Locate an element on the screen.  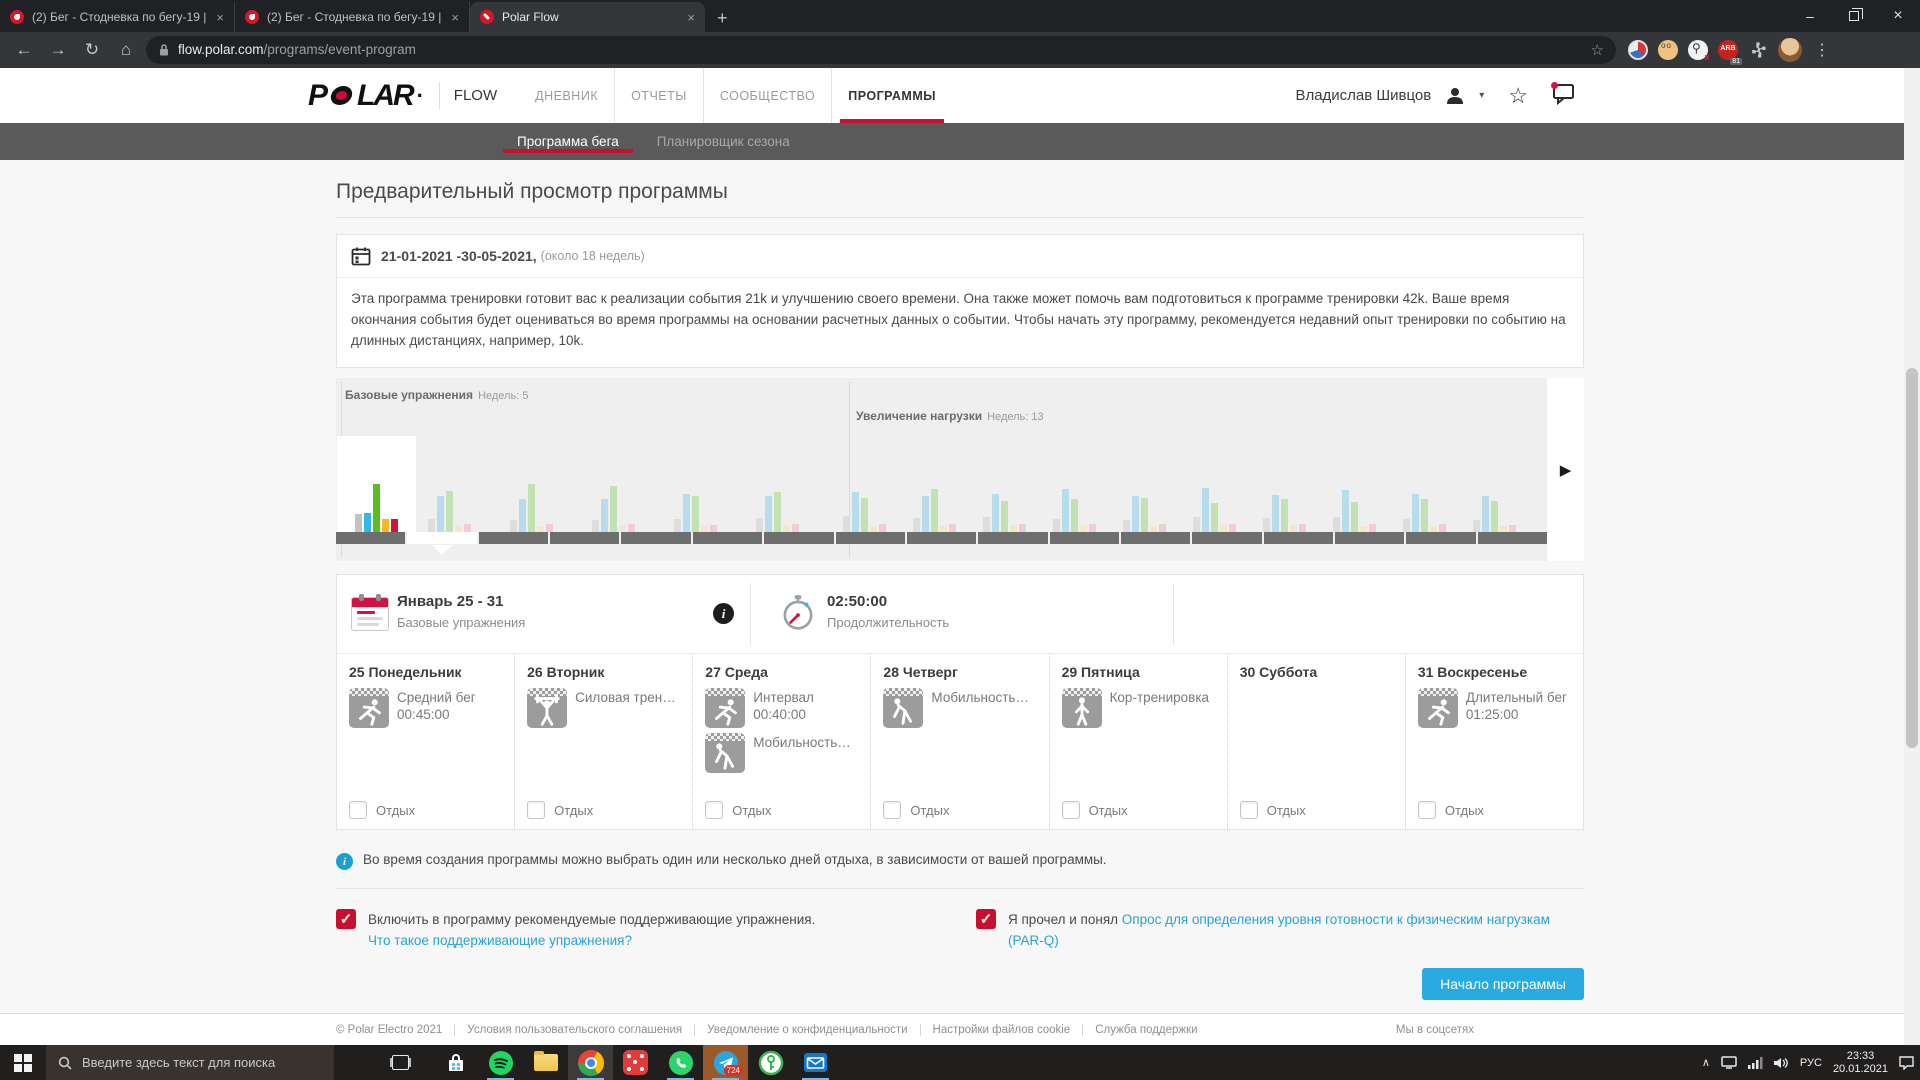
task-view-icon is located at coordinates (400, 1062).